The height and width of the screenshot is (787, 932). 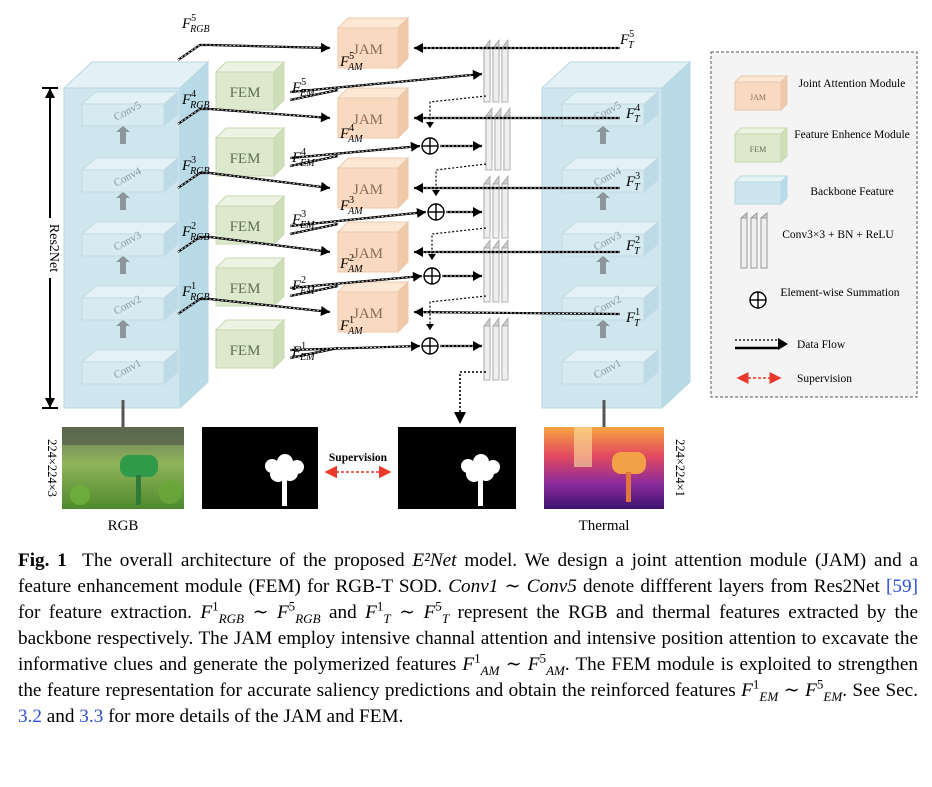 What do you see at coordinates (838, 235) in the screenshot?
I see `legend-conv-text: Conv3×3 + BN + ReLU` at bounding box center [838, 235].